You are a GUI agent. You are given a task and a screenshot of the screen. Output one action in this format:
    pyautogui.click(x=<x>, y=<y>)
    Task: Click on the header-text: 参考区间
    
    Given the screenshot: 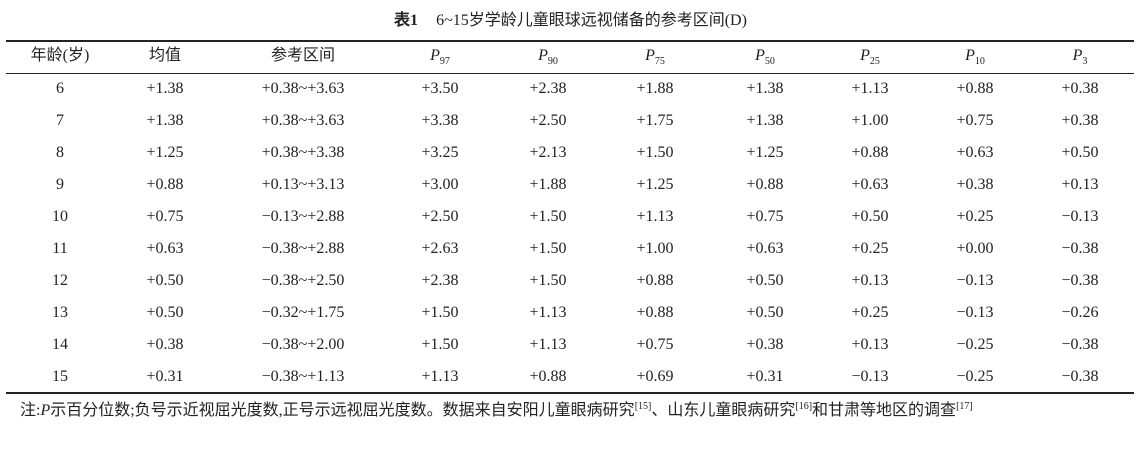 What is the action you would take?
    pyautogui.click(x=303, y=55)
    